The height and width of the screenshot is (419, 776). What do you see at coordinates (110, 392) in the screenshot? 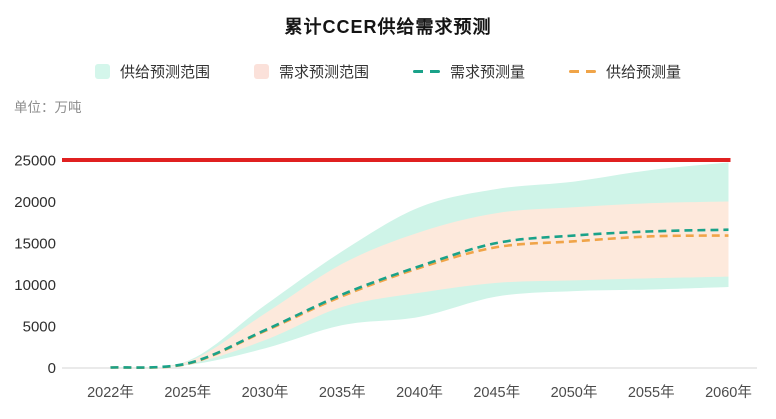
I see `x-axis-label: 2022年` at bounding box center [110, 392].